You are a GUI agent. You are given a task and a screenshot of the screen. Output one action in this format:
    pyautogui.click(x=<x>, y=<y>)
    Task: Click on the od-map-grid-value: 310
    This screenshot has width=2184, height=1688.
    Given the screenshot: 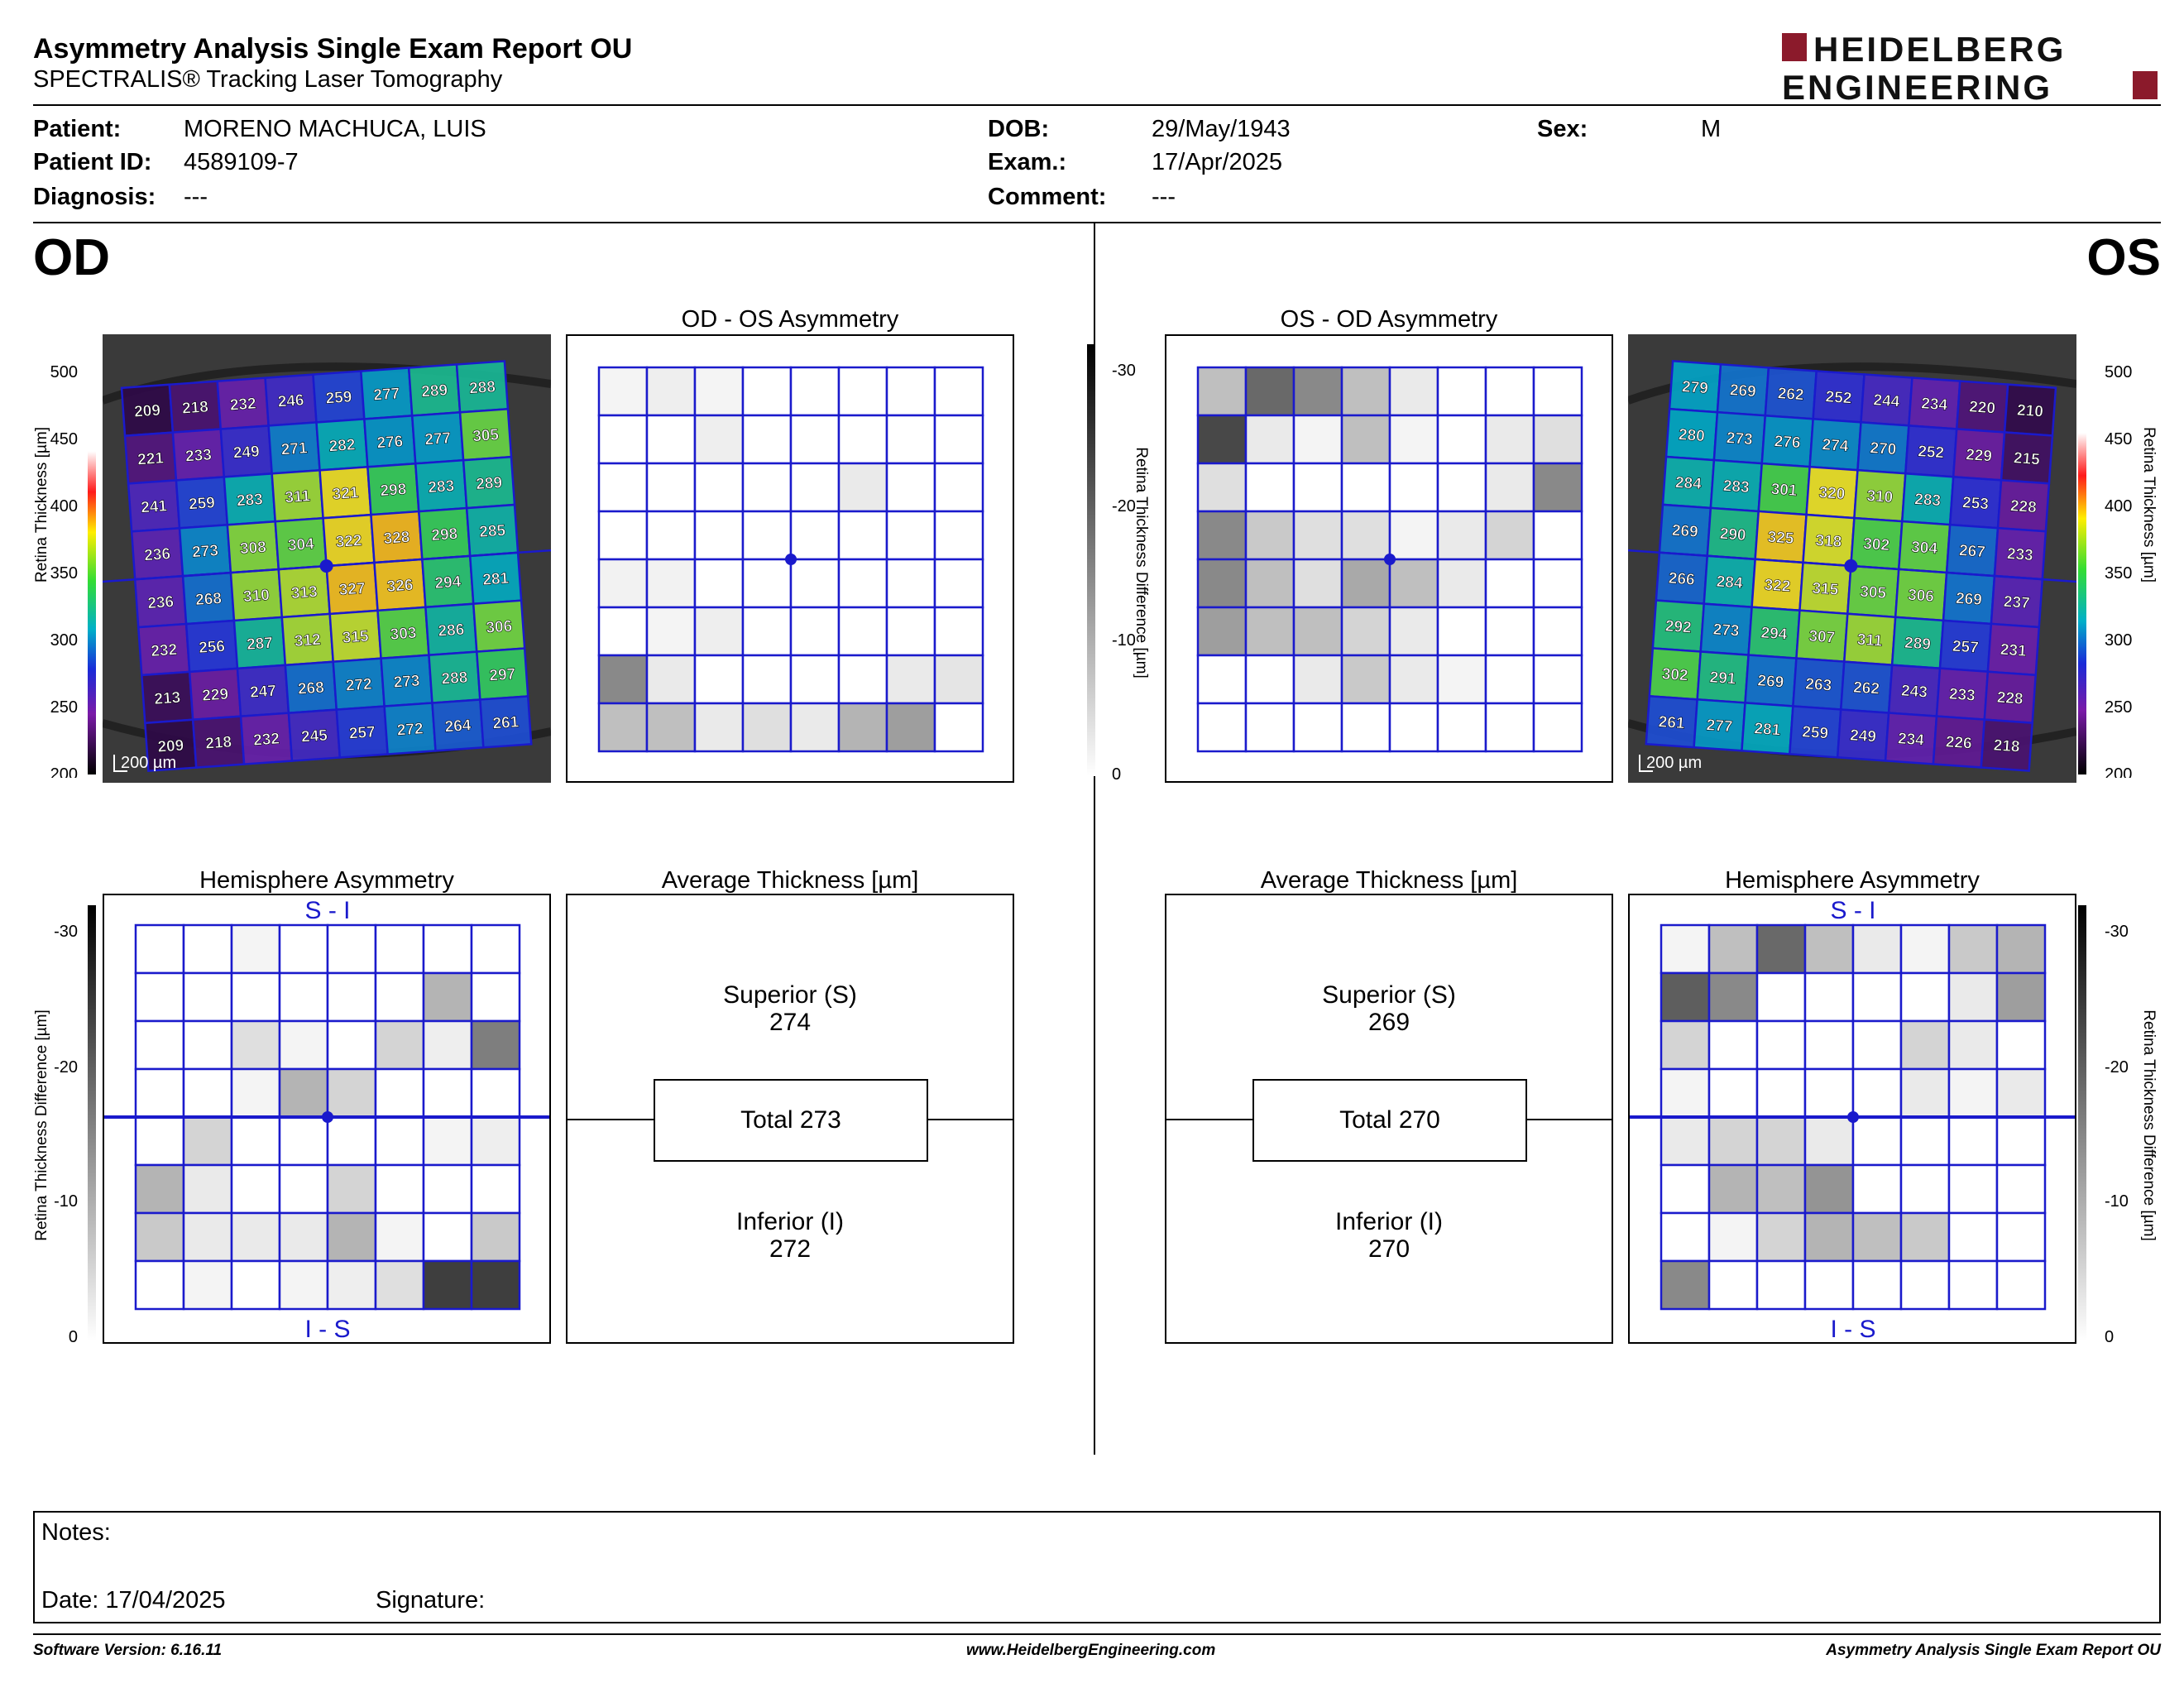 What is the action you would take?
    pyautogui.click(x=256, y=596)
    